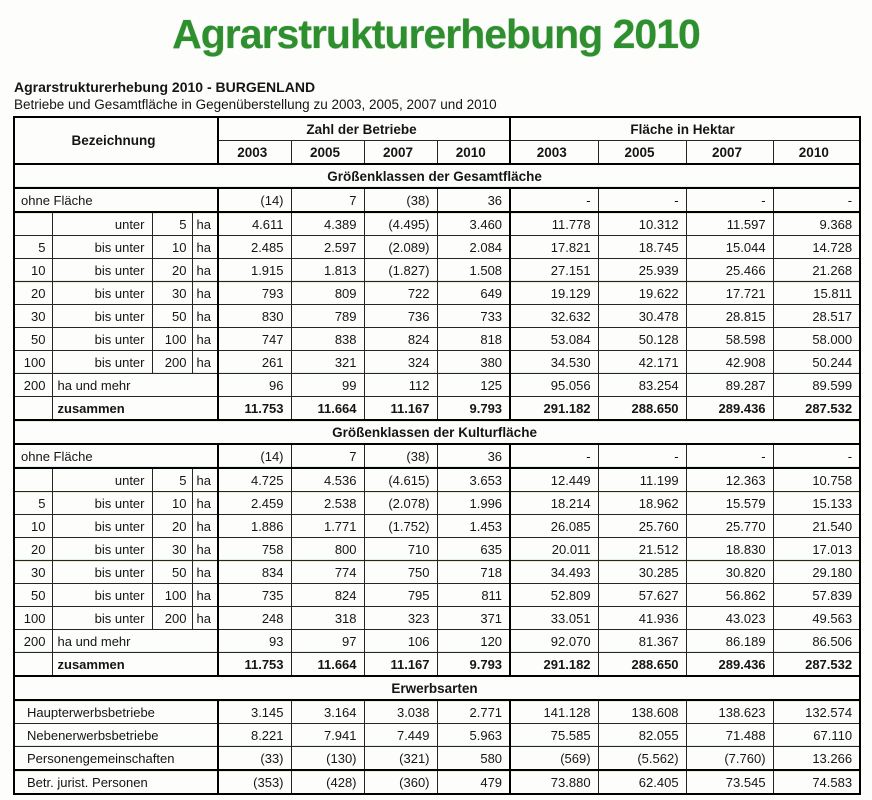  Describe the element at coordinates (642, 782) in the screenshot. I see `value-cell: 62.405` at that location.